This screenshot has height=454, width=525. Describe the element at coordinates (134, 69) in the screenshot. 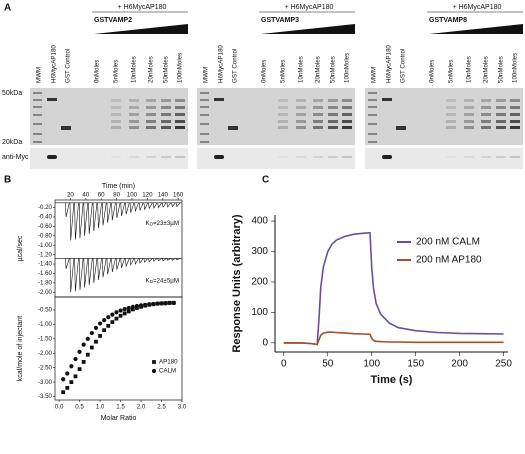

I see `lane-label: 10nMoles` at that location.